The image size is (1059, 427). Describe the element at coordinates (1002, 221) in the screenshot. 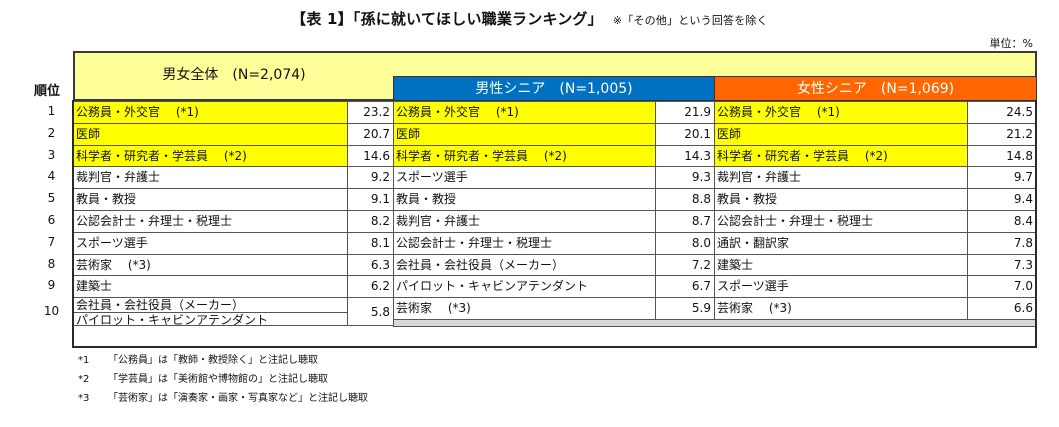

I see `female-value: 8.4` at that location.